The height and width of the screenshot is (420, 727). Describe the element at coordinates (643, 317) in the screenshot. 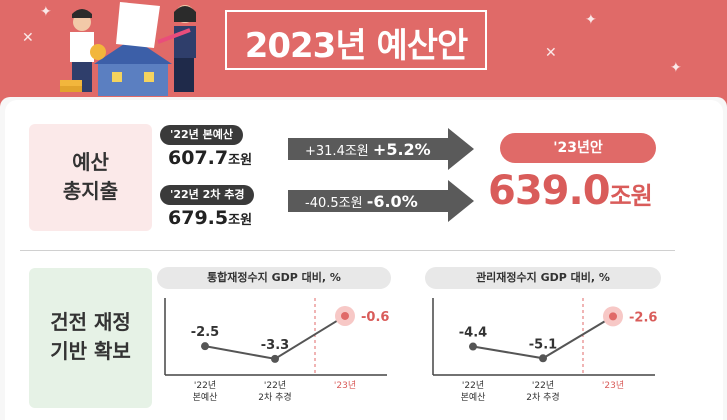

I see `chart-data-label: -2.6` at that location.